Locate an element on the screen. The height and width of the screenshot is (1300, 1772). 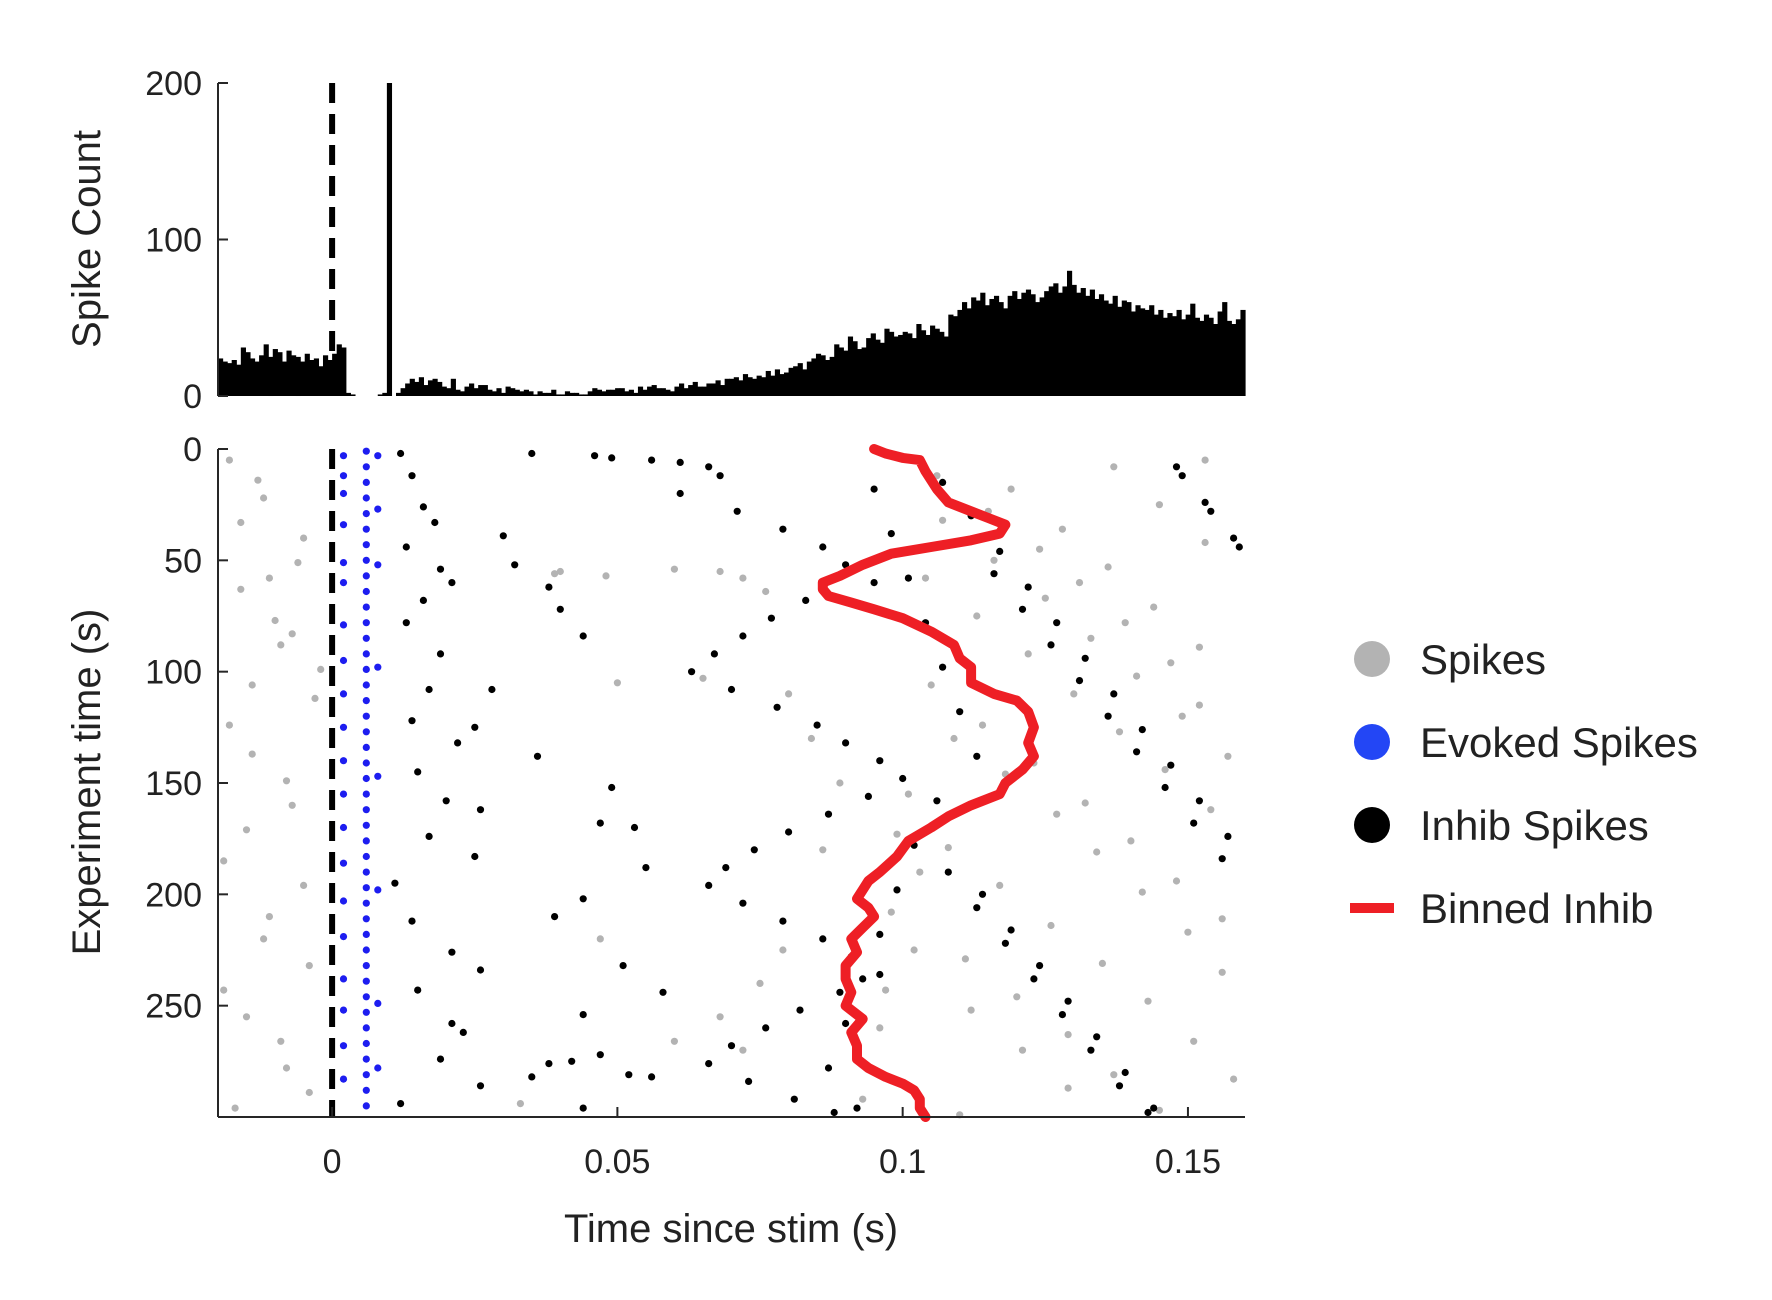
binned-inhib-line is located at coordinates (928, 783).